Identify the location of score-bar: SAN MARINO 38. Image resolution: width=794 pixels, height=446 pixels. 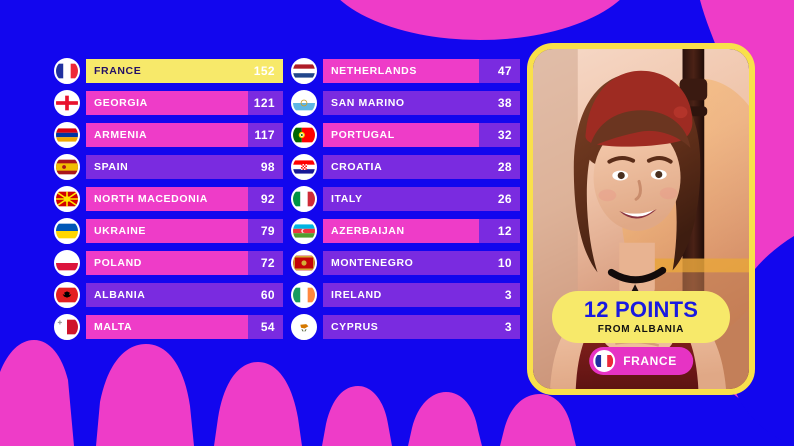
(421, 103).